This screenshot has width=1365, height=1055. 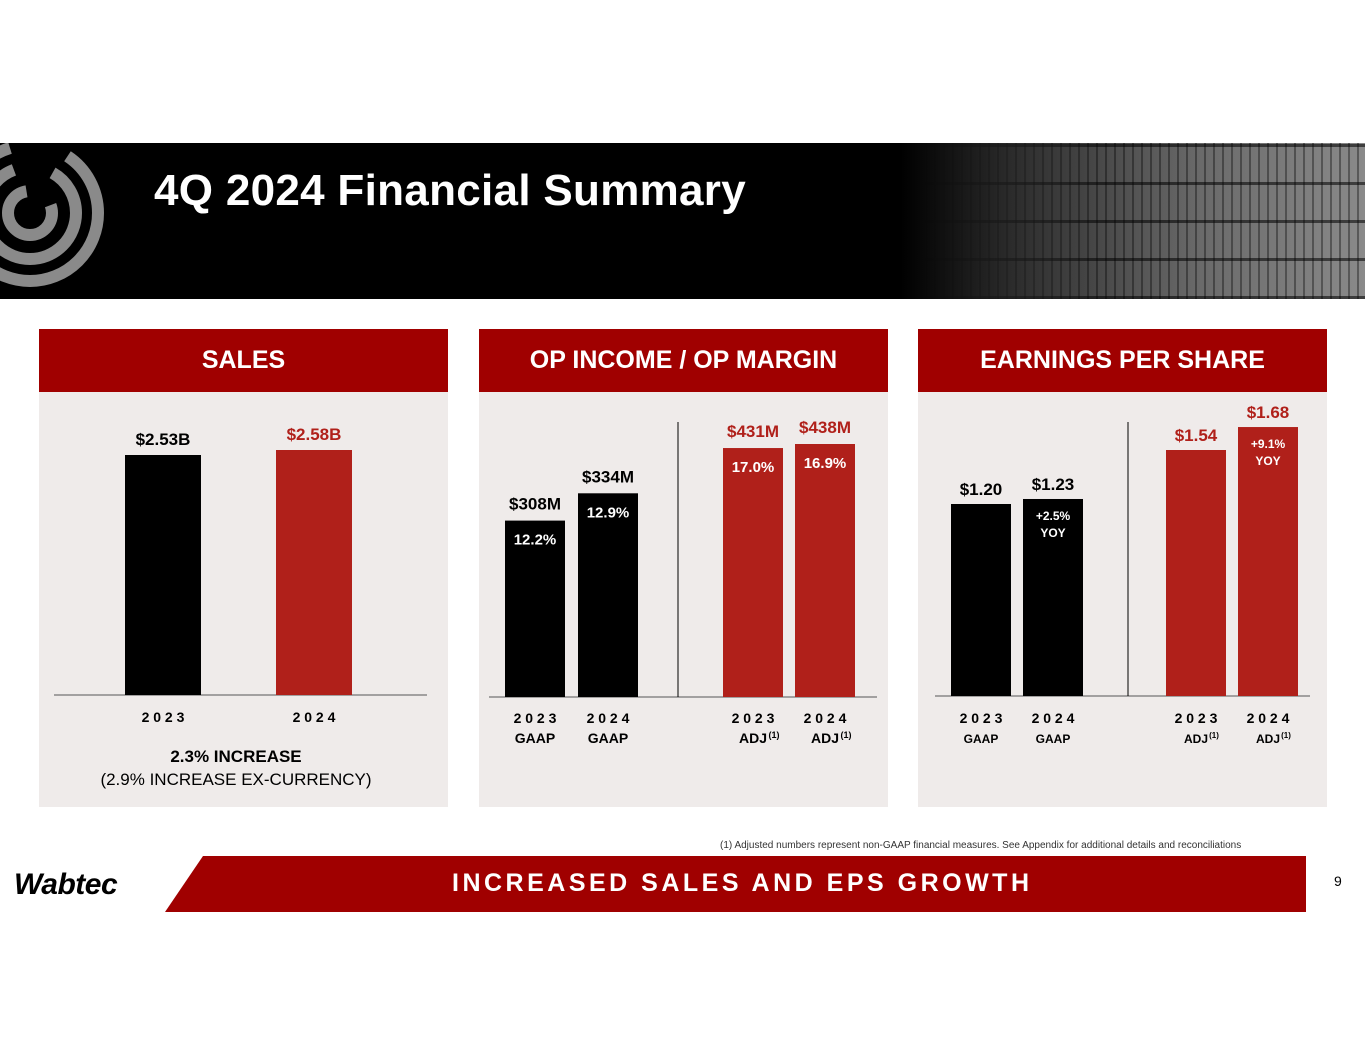 I want to click on sales-year-label: 2 0 2 3, so click(x=163, y=717).